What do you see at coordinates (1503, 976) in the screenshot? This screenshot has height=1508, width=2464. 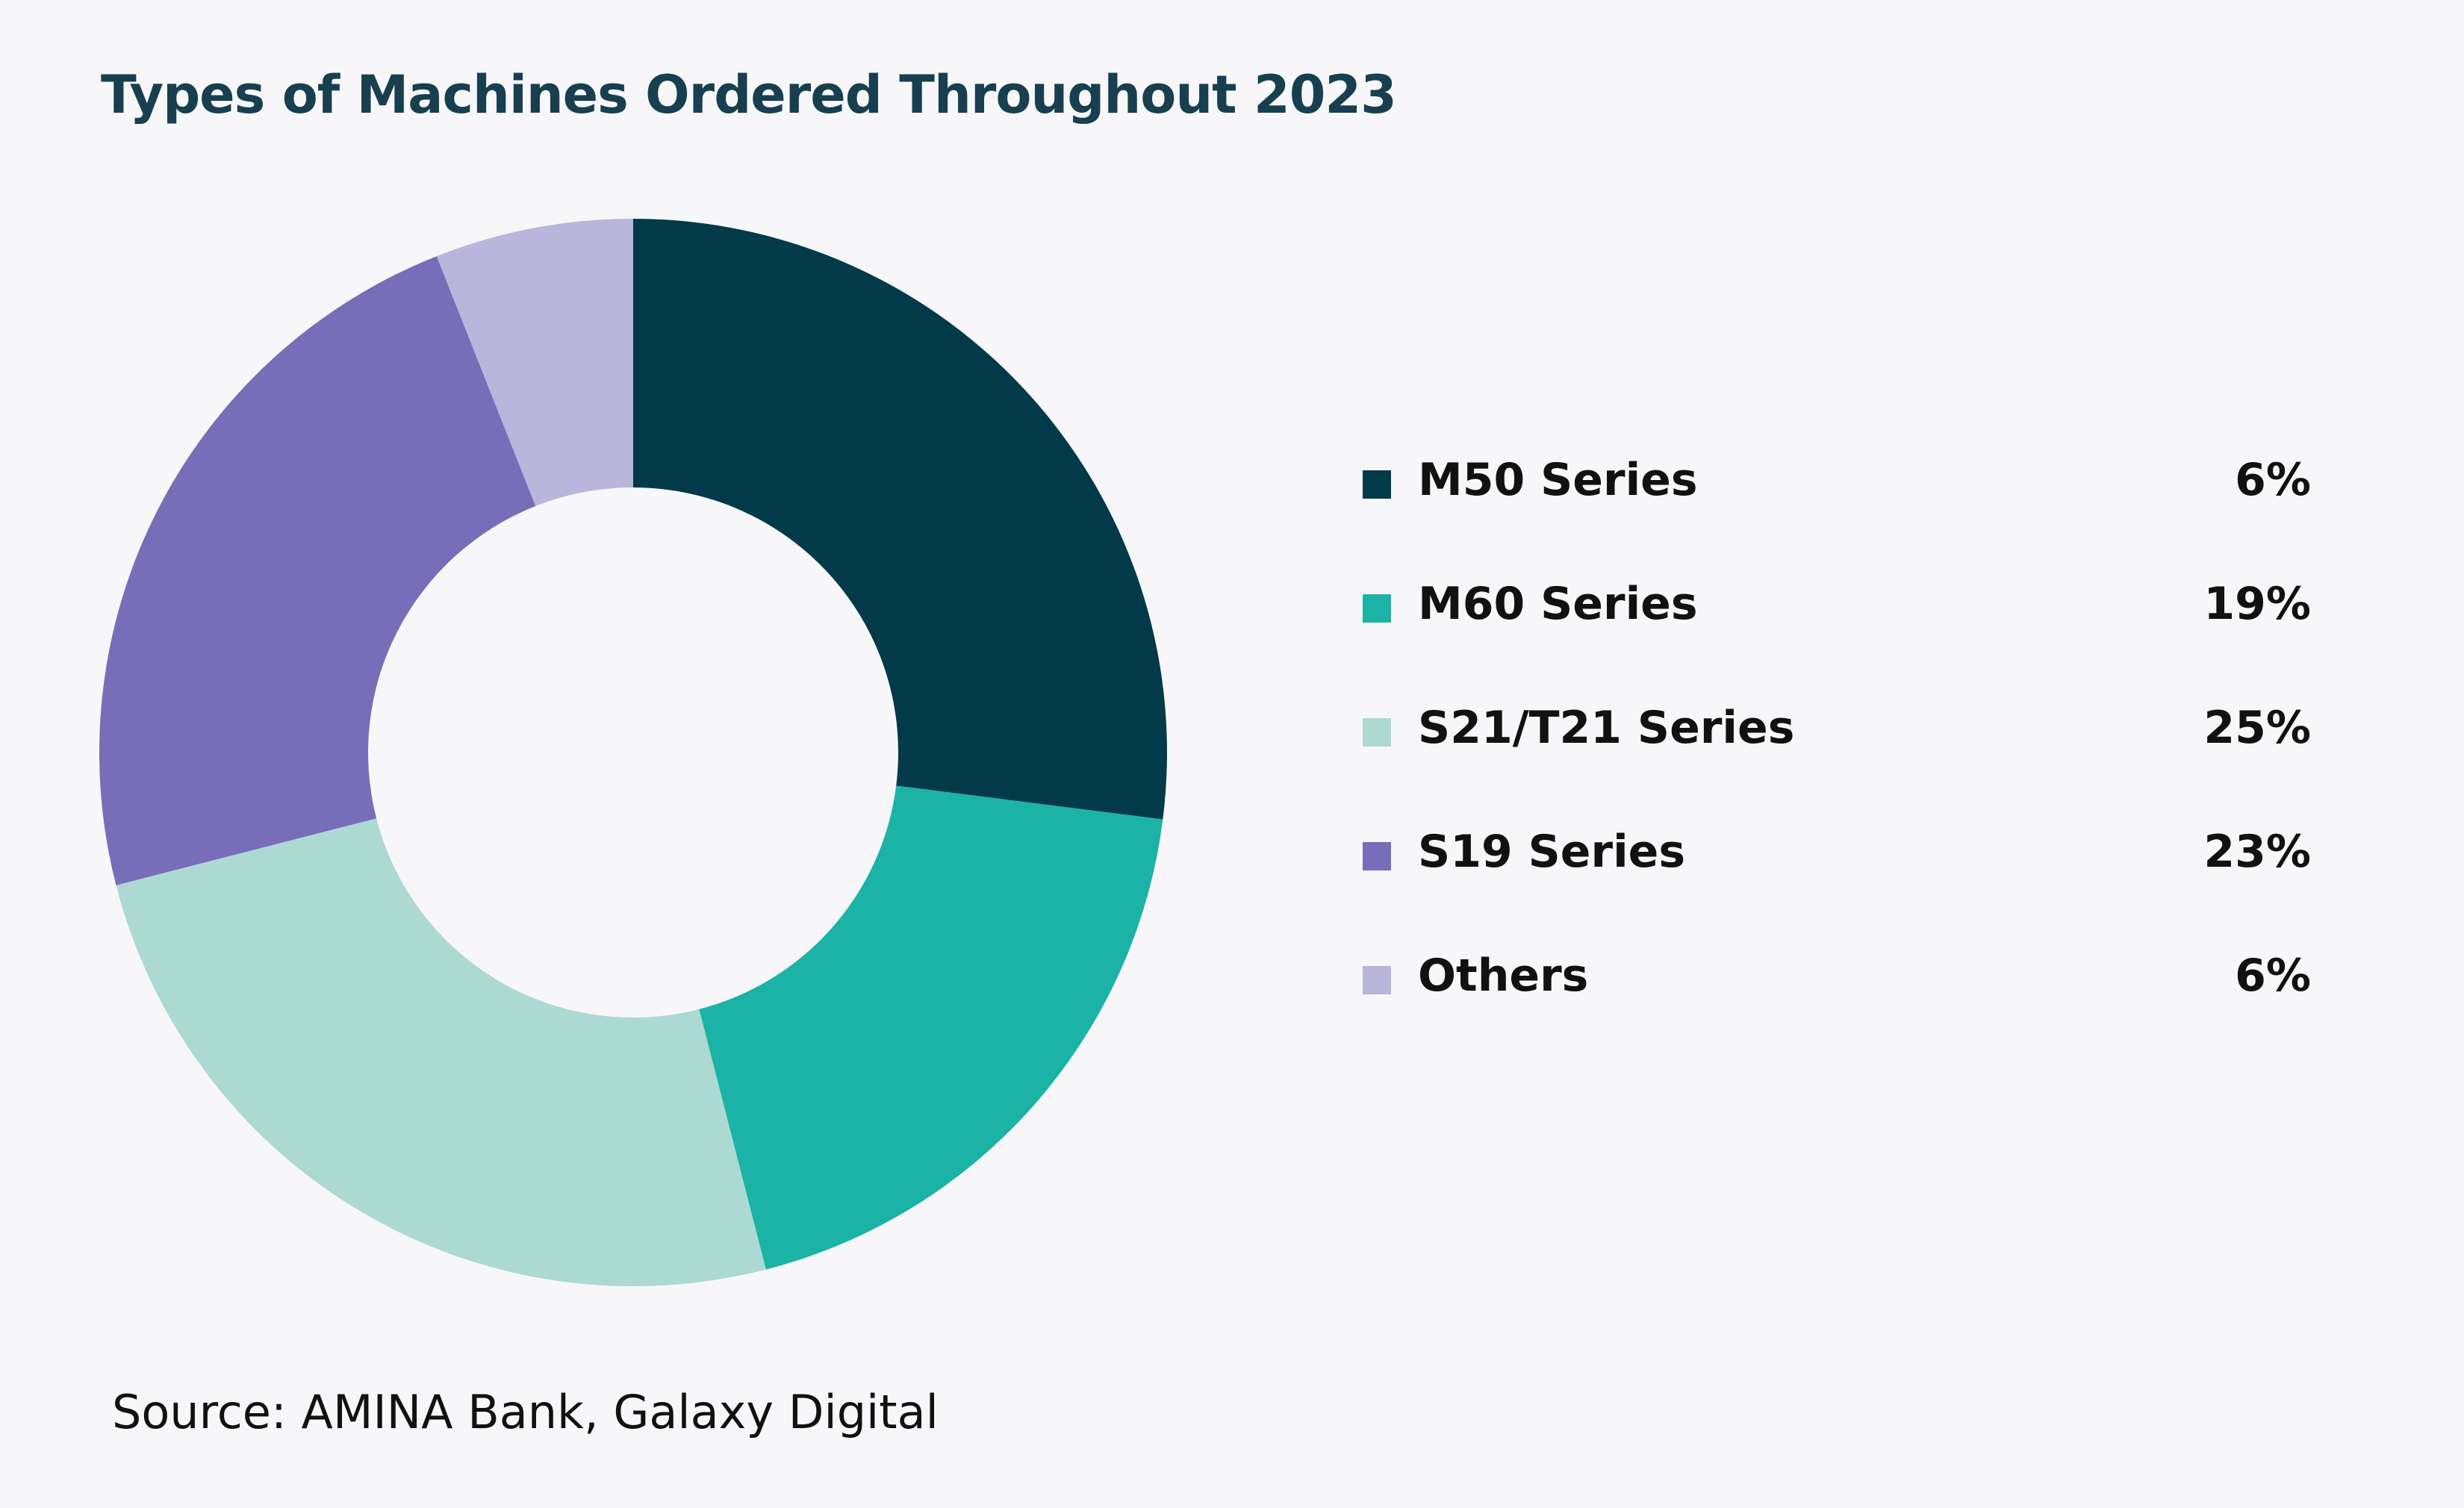 I see `legend-label: Others` at bounding box center [1503, 976].